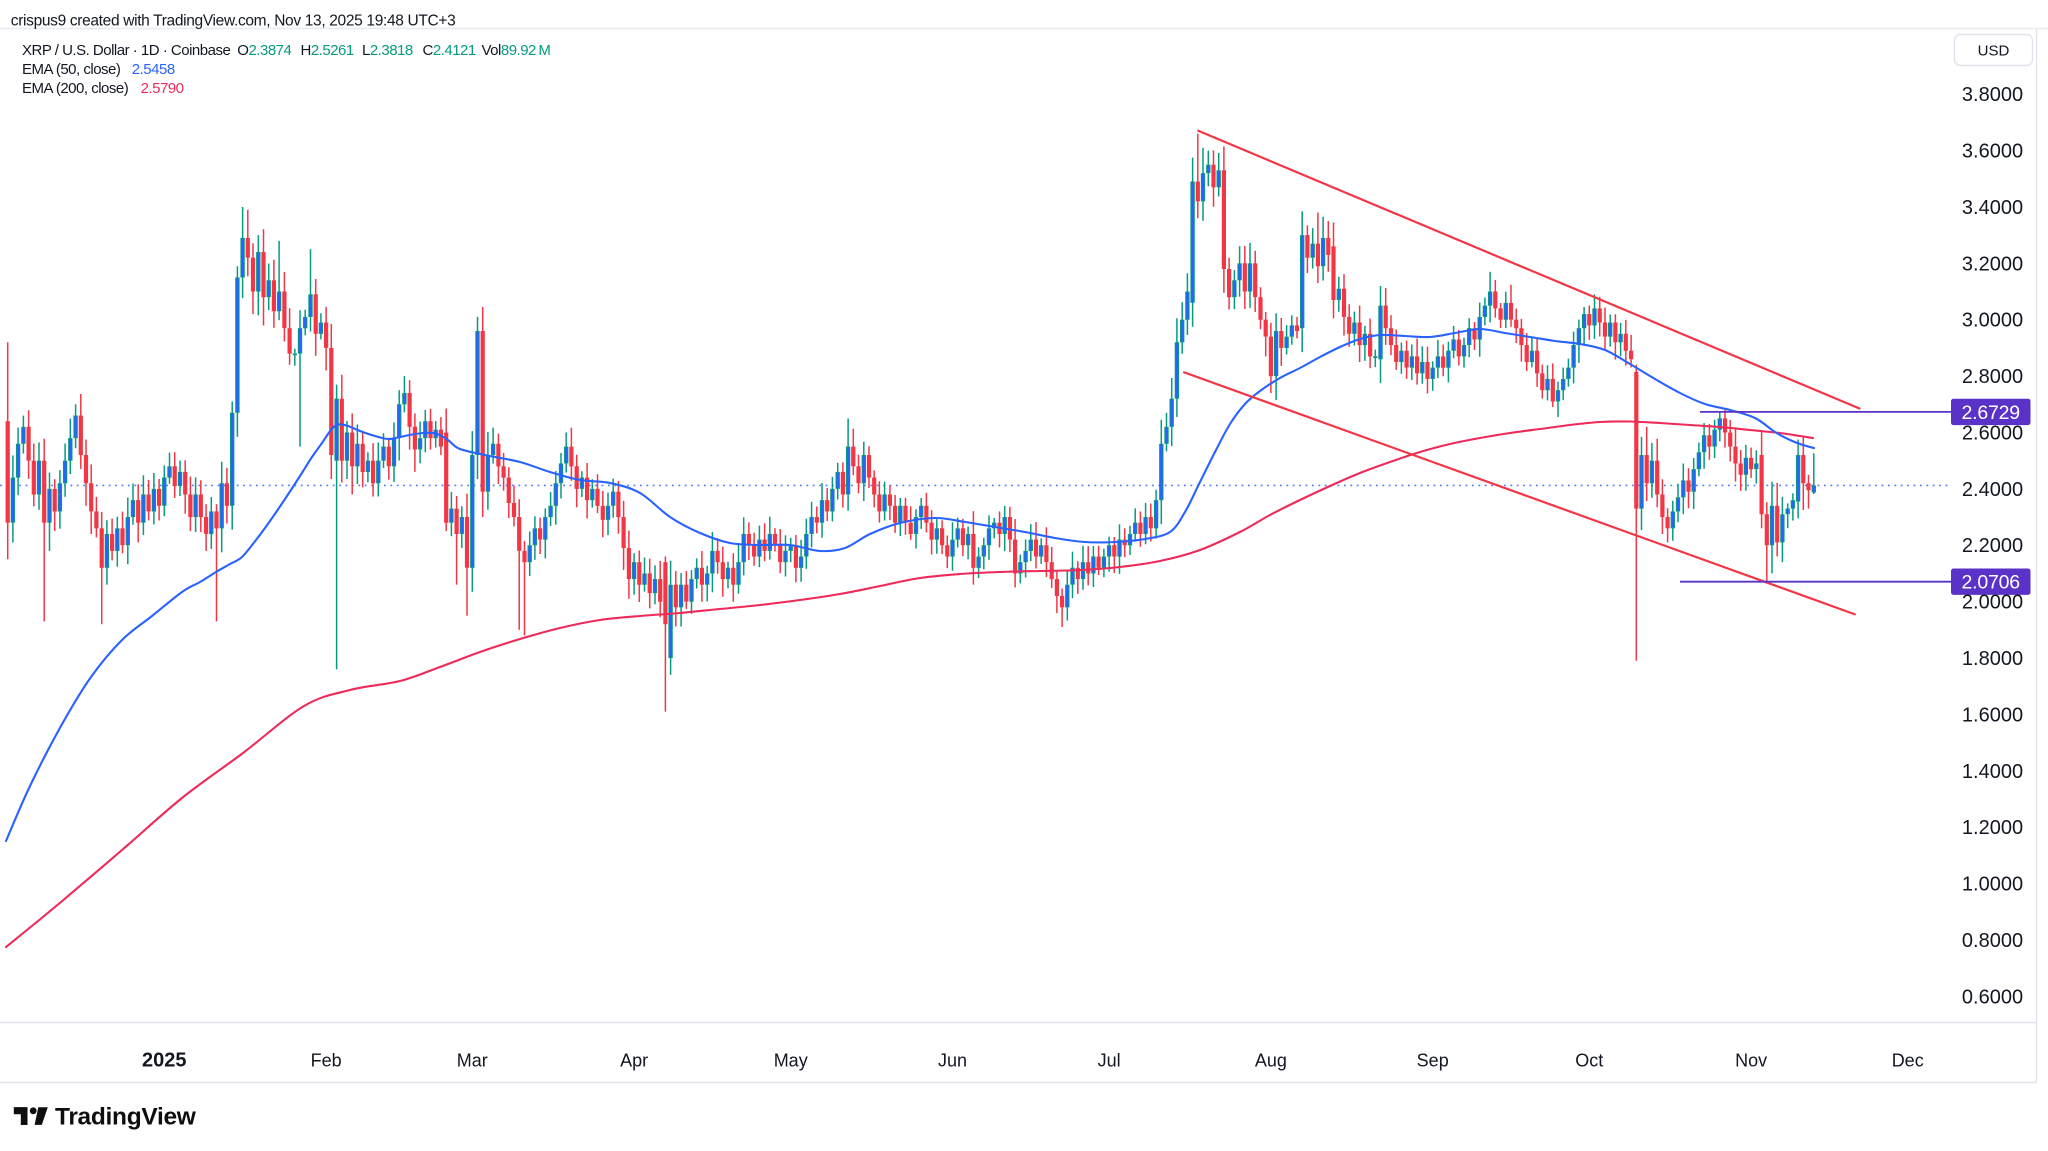 Image resolution: width=2048 pixels, height=1151 pixels. Describe the element at coordinates (71, 69) in the screenshot. I see `svg-text: EMA (50, close)` at that location.